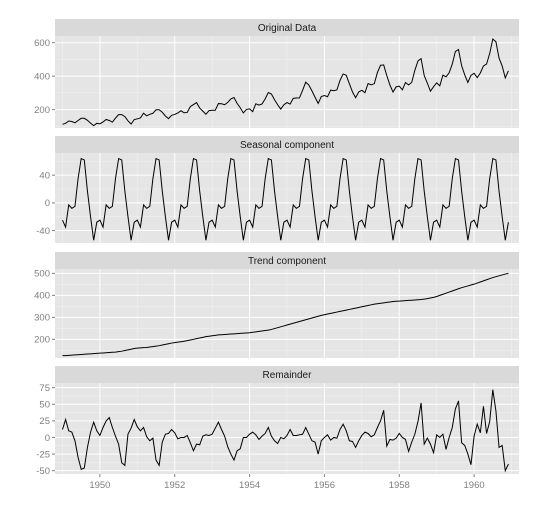 This screenshot has height=520, width=539. I want to click on panel-title: Remainder, so click(288, 375).